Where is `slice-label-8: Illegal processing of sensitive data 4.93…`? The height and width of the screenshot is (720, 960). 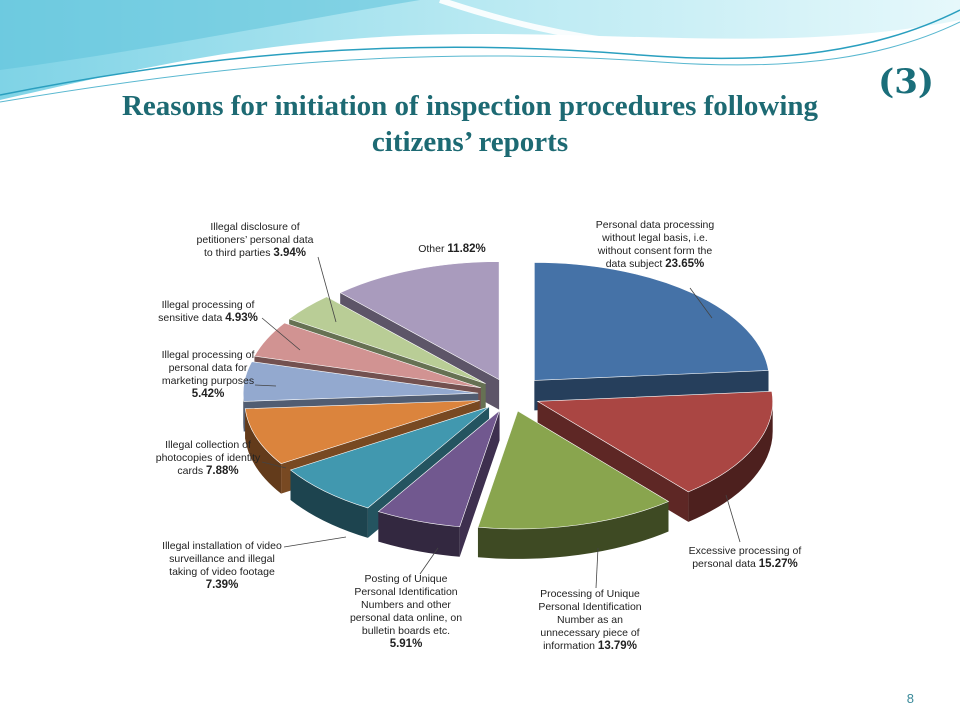 slice-label-8: Illegal processing of sensitive data 4.93… is located at coordinates (208, 311).